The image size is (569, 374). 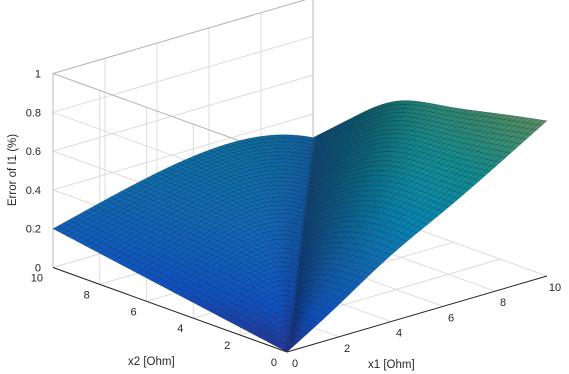 What do you see at coordinates (391, 365) in the screenshot?
I see `x-axis-label: x1 [Ohm]` at bounding box center [391, 365].